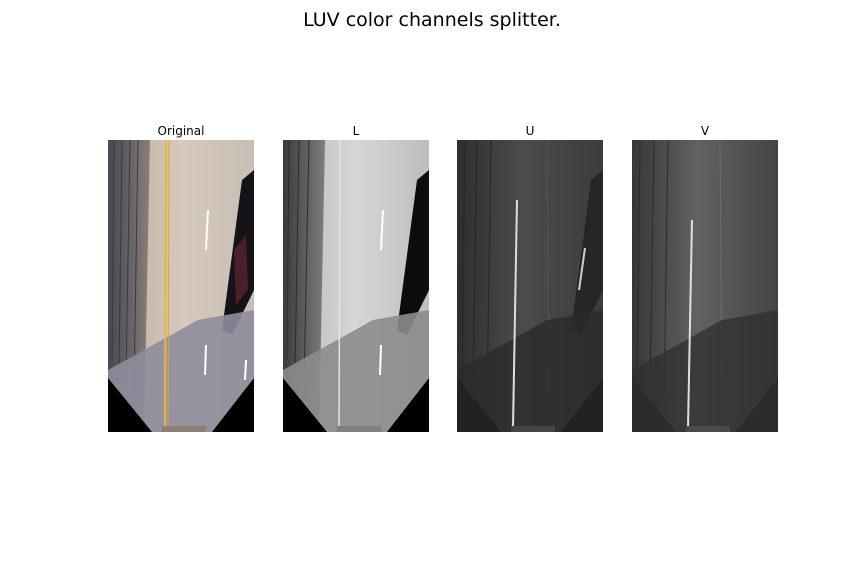 Image resolution: width=864 pixels, height=576 pixels. What do you see at coordinates (356, 286) in the screenshot?
I see `l-channel-image` at bounding box center [356, 286].